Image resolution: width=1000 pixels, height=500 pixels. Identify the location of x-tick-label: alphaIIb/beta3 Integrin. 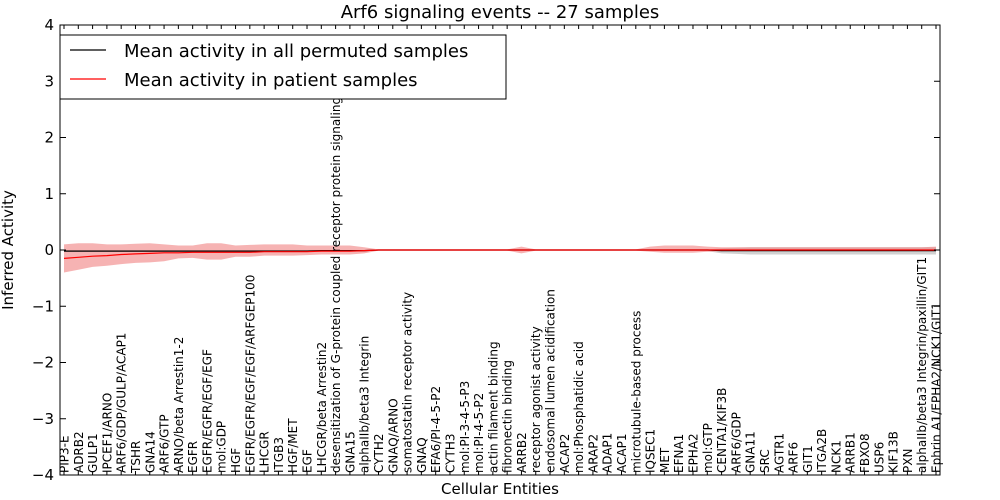
(365, 404).